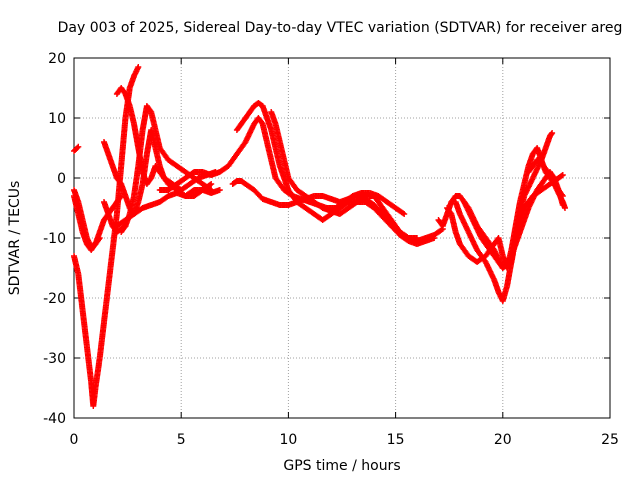 The height and width of the screenshot is (480, 640). I want to click on y-tick-label: 0, so click(61, 179).